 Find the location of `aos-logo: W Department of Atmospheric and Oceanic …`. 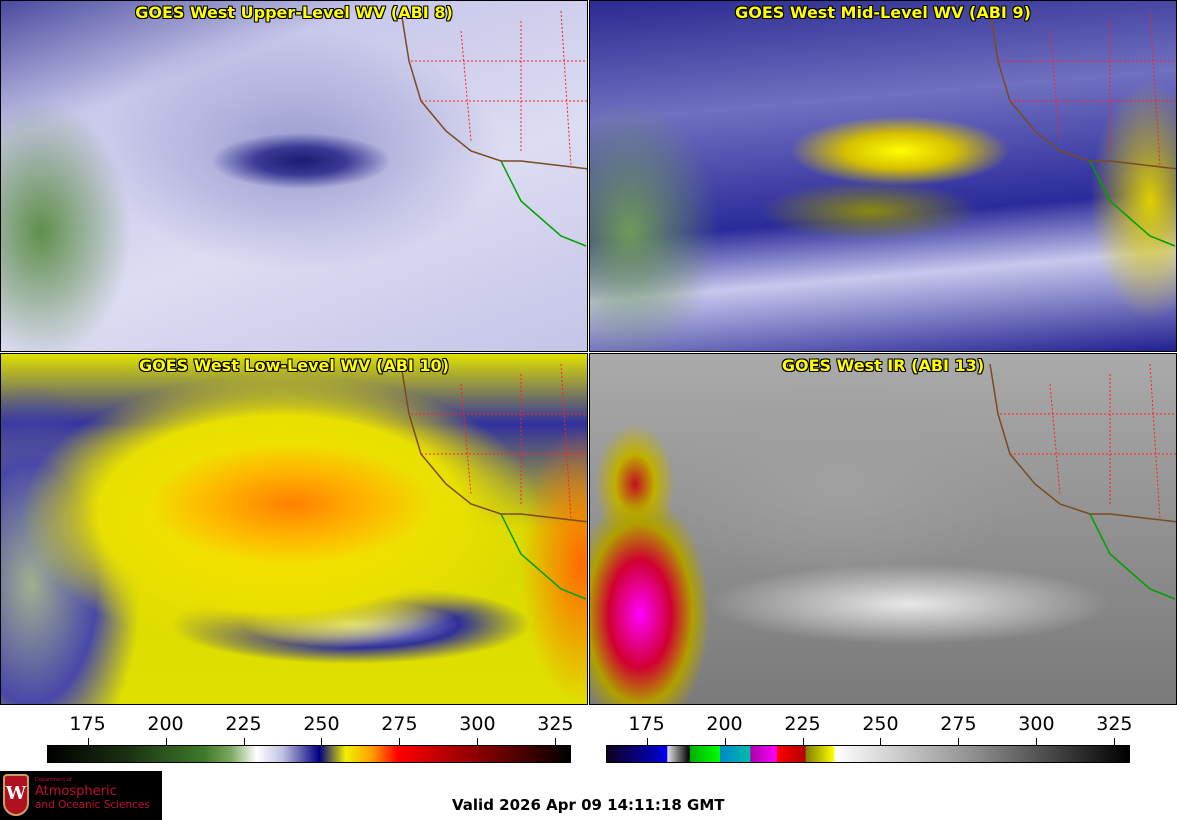

aos-logo: W Department of Atmospheric and Oceanic … is located at coordinates (81, 795).